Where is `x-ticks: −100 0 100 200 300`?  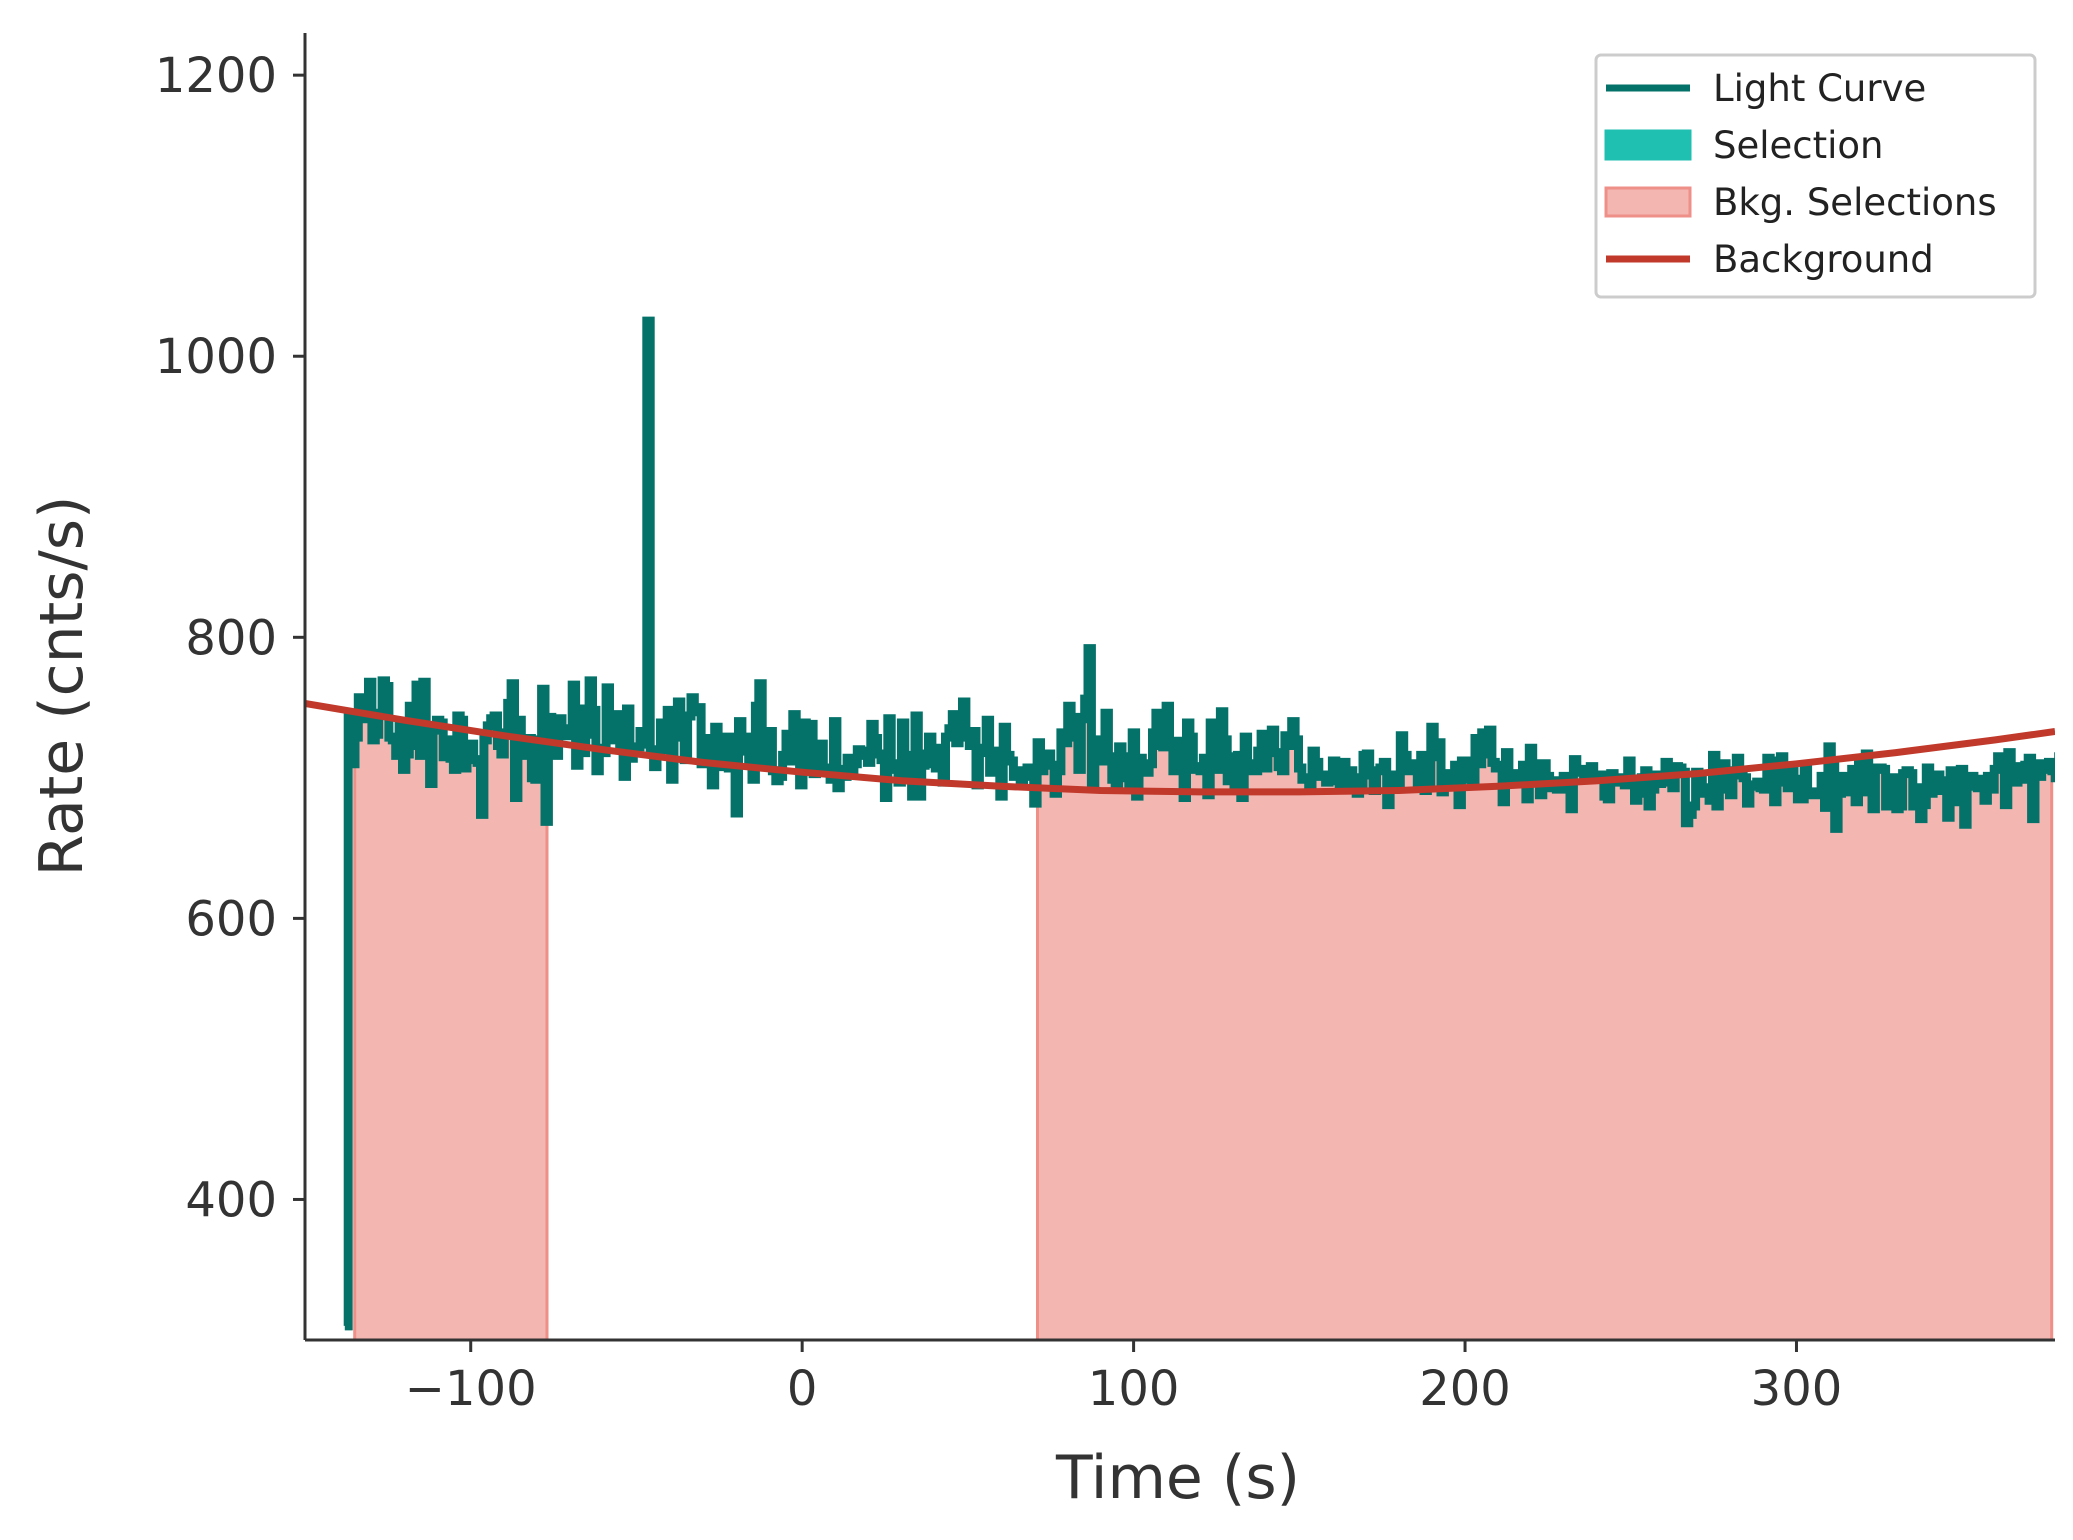 x-ticks: −100 0 100 200 300 is located at coordinates (1123, 1378).